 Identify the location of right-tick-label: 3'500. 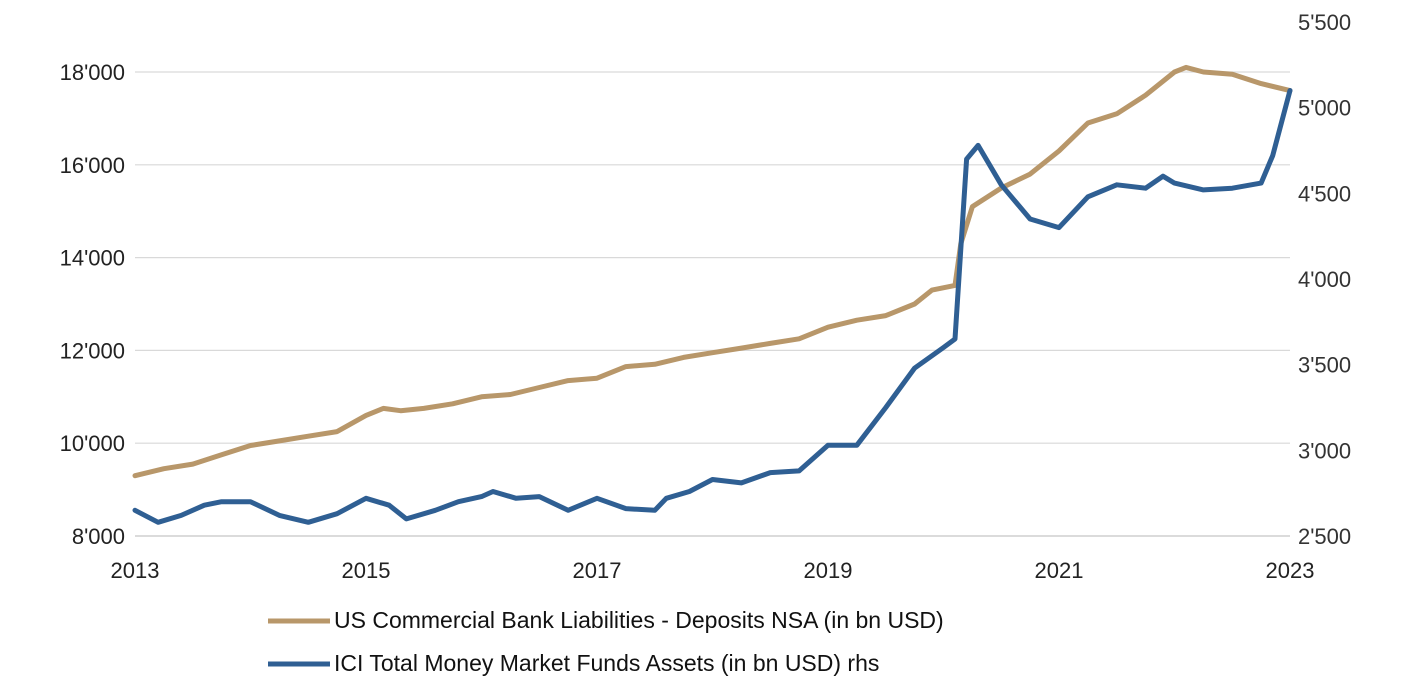
(1324, 365).